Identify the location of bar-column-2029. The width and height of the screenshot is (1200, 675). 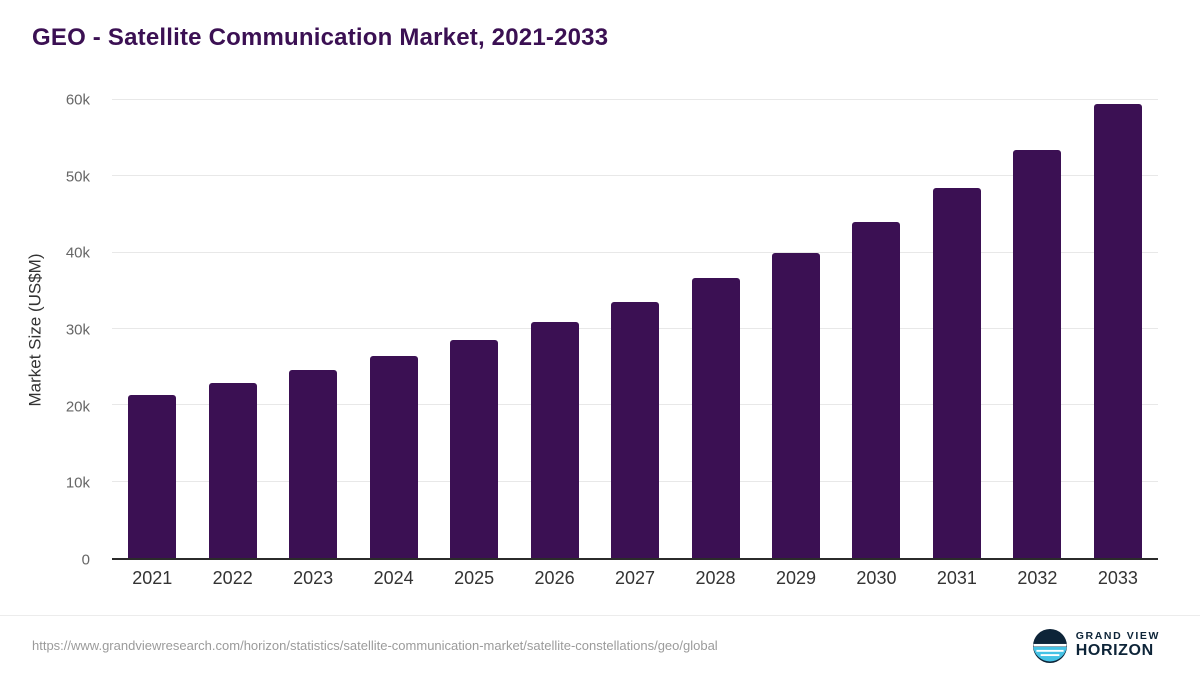
(796, 329).